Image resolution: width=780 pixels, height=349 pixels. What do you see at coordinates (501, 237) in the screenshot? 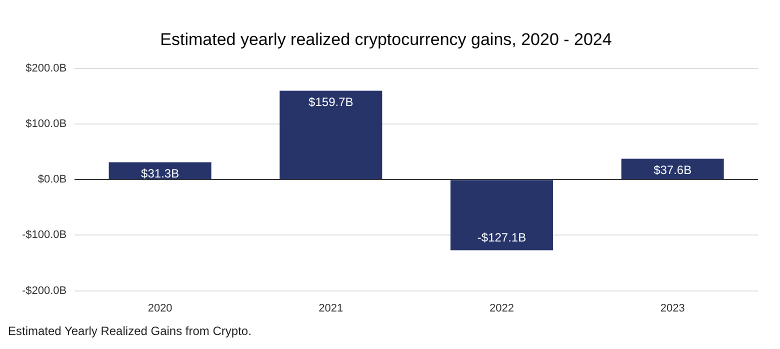
I see `data-label: -$127.1B` at bounding box center [501, 237].